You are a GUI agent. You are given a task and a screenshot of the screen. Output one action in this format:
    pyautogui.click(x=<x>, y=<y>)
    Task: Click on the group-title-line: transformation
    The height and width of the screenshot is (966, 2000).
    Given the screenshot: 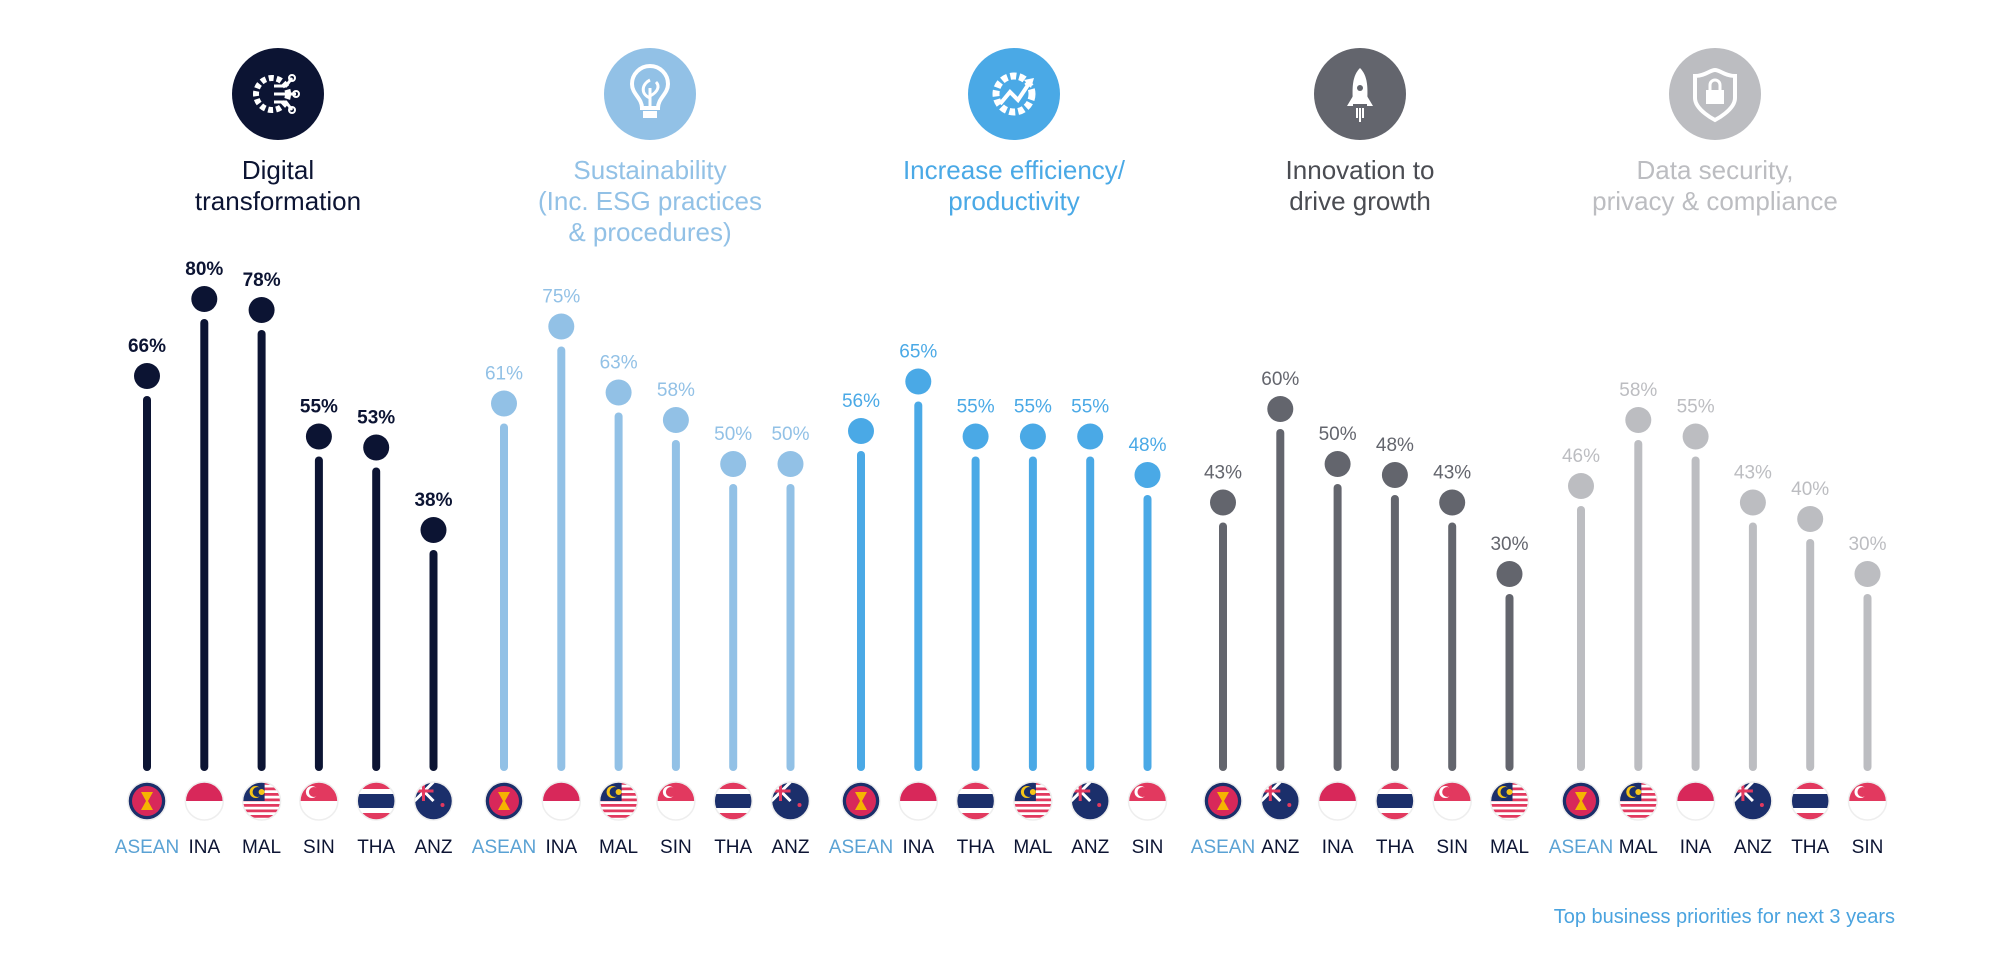 What is the action you would take?
    pyautogui.click(x=278, y=201)
    